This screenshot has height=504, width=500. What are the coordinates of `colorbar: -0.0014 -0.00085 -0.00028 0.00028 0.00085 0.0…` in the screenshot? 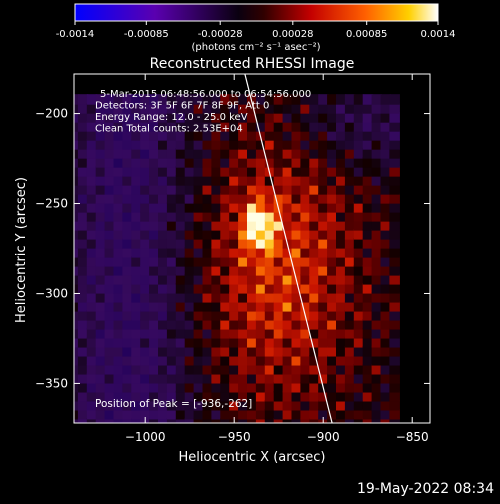 It's located at (256, 28).